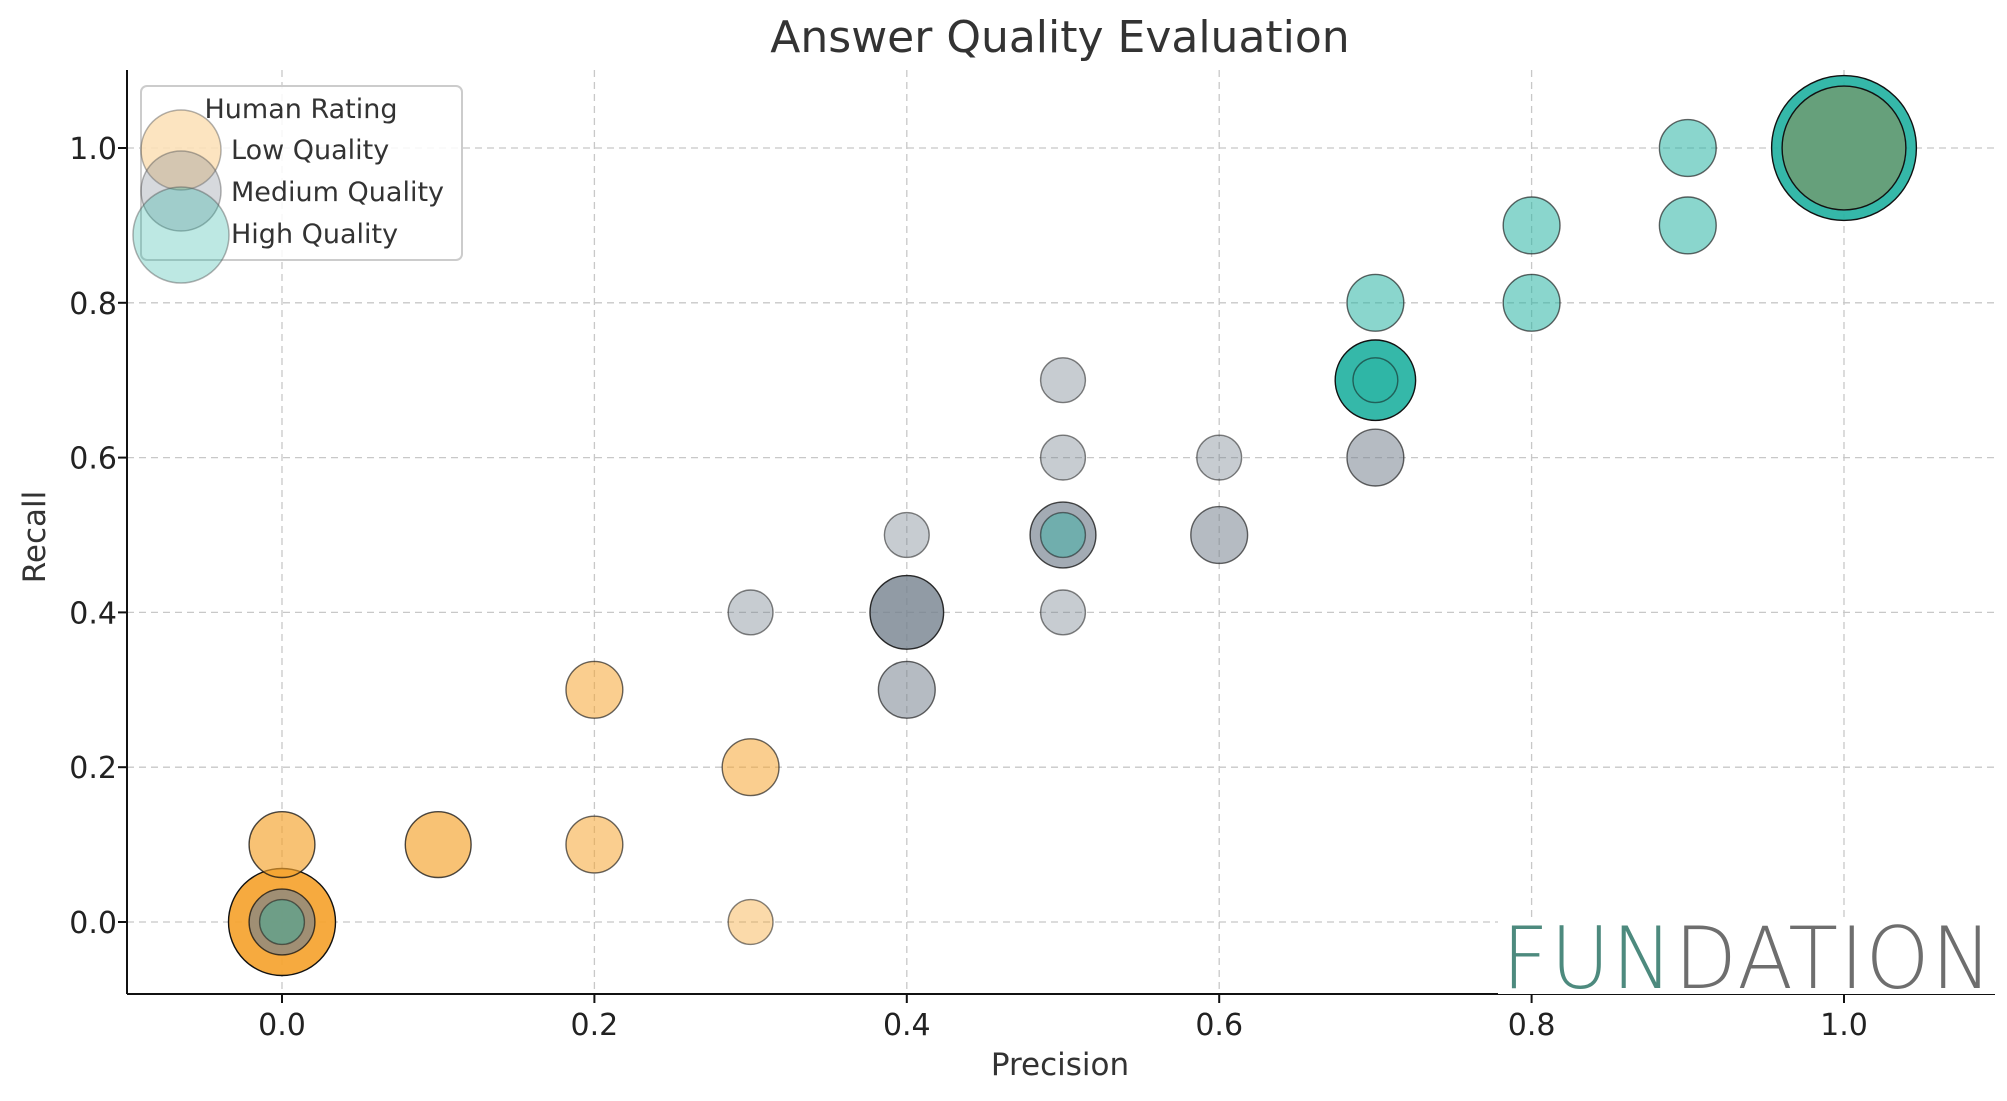  Describe the element at coordinates (337, 192) in the screenshot. I see `legend-label-medium-quality: Medium Quality` at that location.